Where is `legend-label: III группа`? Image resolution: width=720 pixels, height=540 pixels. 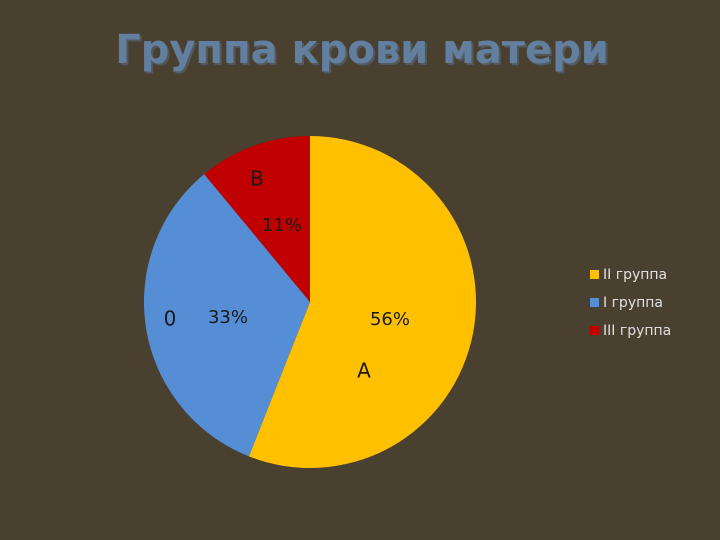
legend-label: III группа is located at coordinates (637, 331).